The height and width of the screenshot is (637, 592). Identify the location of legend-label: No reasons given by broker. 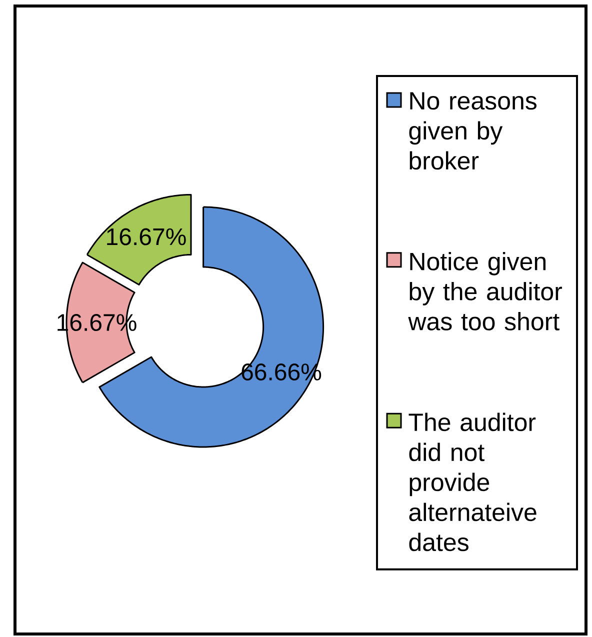
(472, 131).